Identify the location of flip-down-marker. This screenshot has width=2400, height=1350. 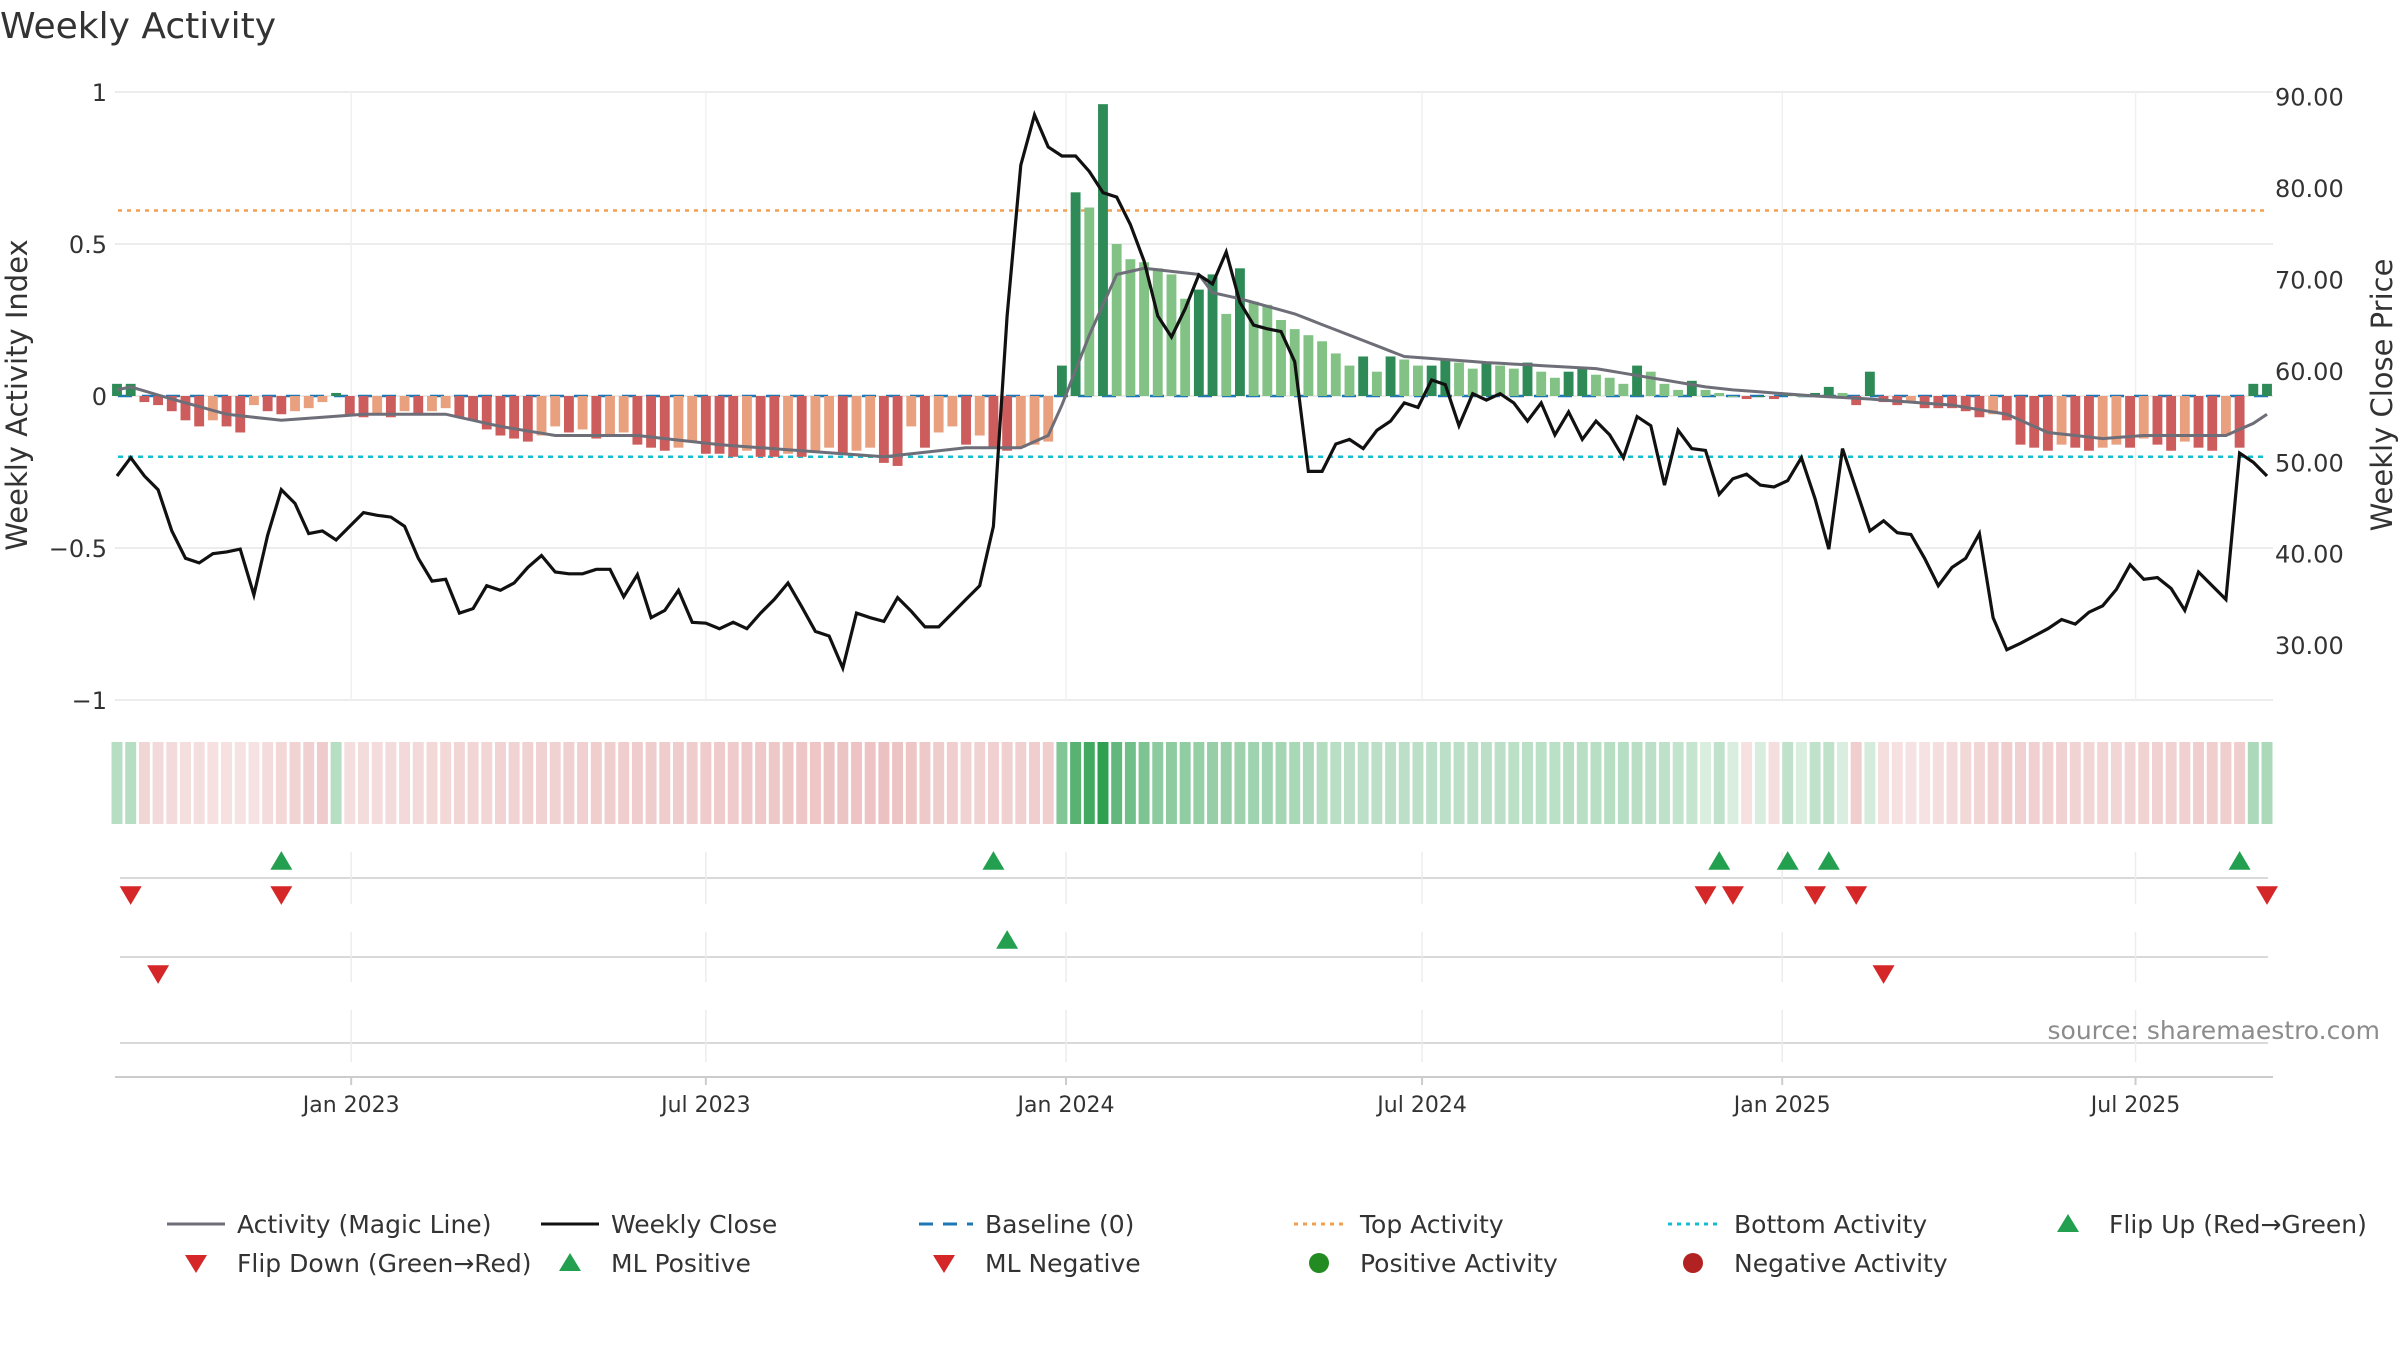
(1732, 895).